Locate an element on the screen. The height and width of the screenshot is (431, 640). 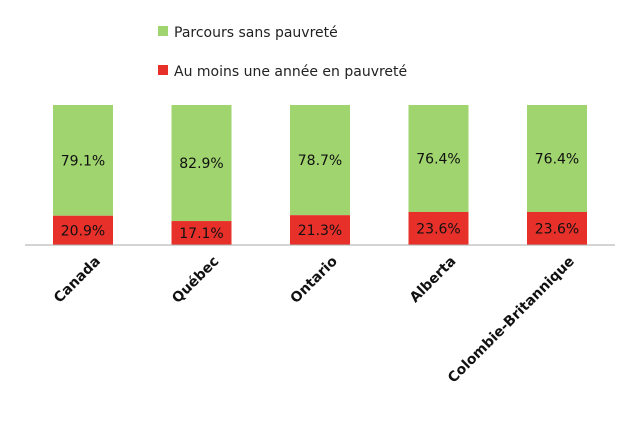
bar-sans-pauvrete-colombie-britannique is located at coordinates (557, 158).